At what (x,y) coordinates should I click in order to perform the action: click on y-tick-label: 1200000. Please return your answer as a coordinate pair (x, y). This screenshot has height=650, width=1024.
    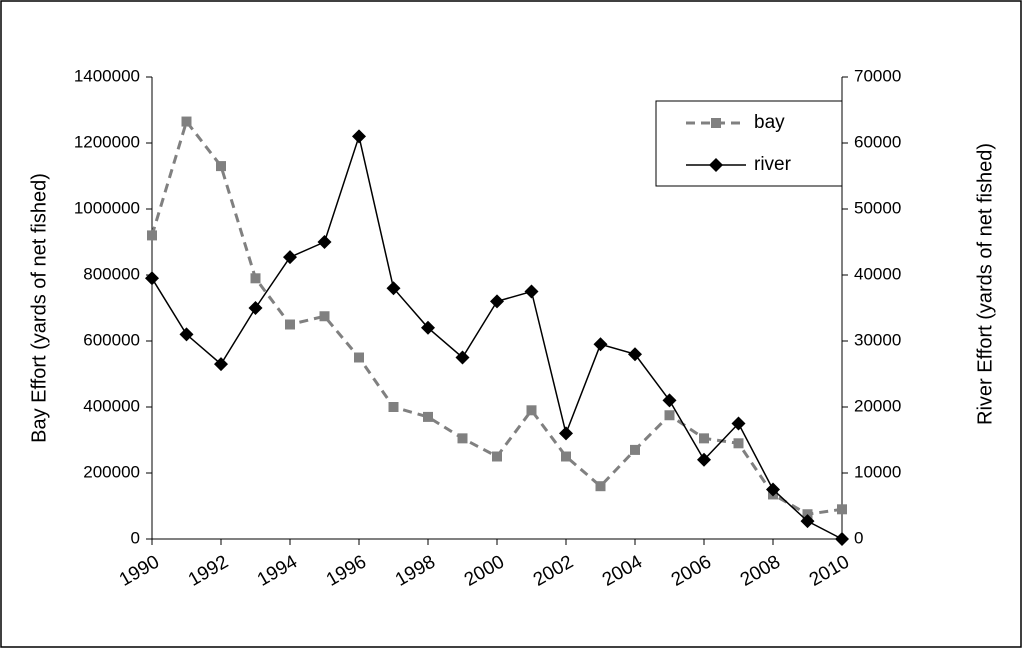
    Looking at the image, I should click on (107, 141).